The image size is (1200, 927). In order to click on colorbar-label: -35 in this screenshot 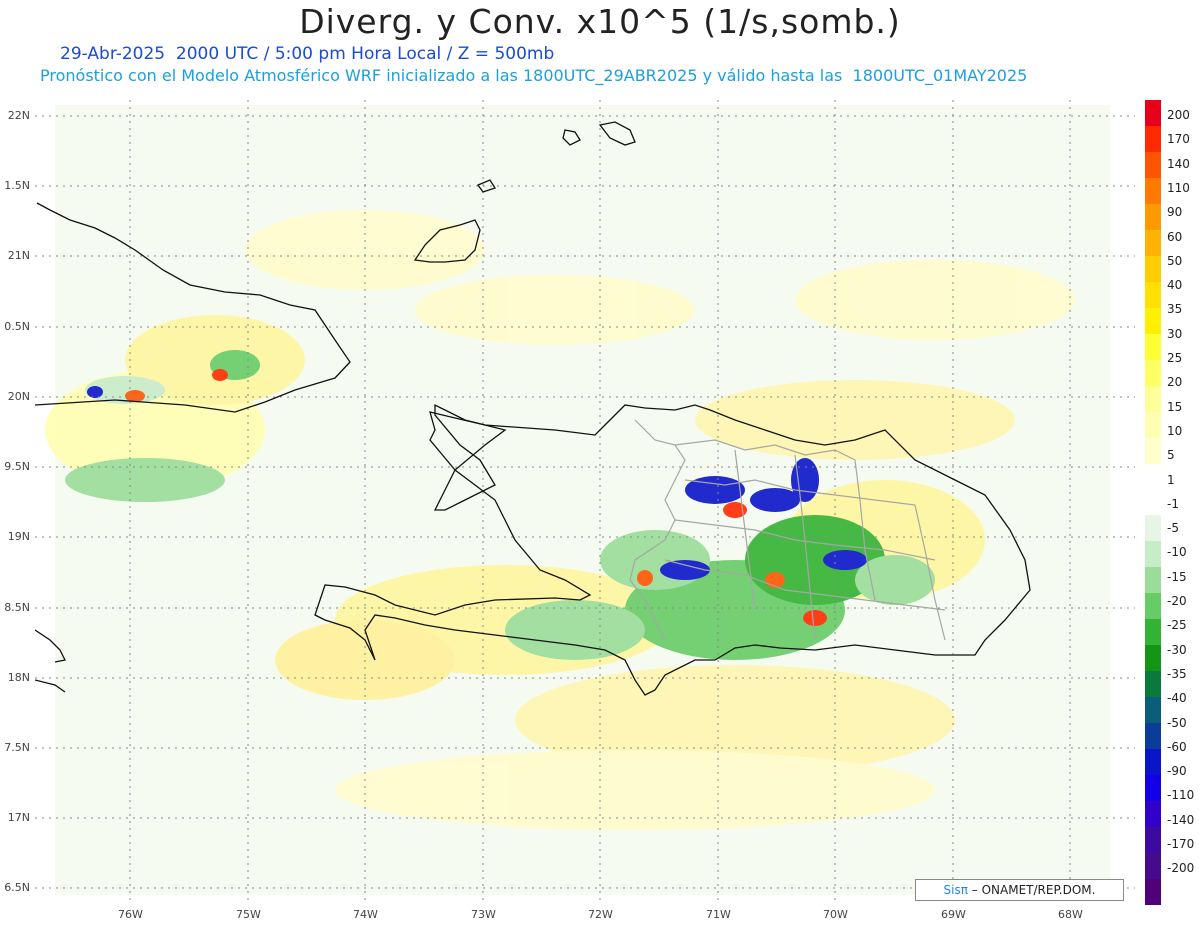, I will do `click(1177, 673)`.